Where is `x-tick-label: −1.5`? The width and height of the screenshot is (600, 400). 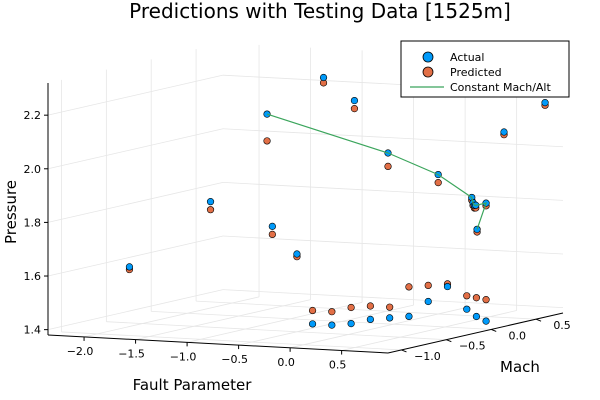 x-tick-label: −1.5 is located at coordinates (131, 354).